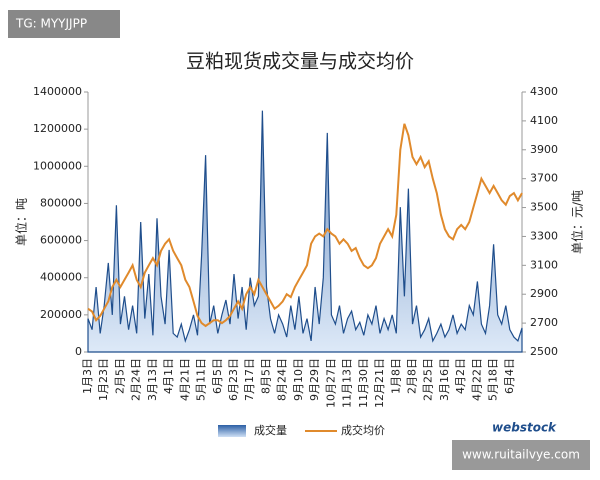 The width and height of the screenshot is (600, 480). I want to click on watermark: www.ruitailvye.com, so click(521, 455).